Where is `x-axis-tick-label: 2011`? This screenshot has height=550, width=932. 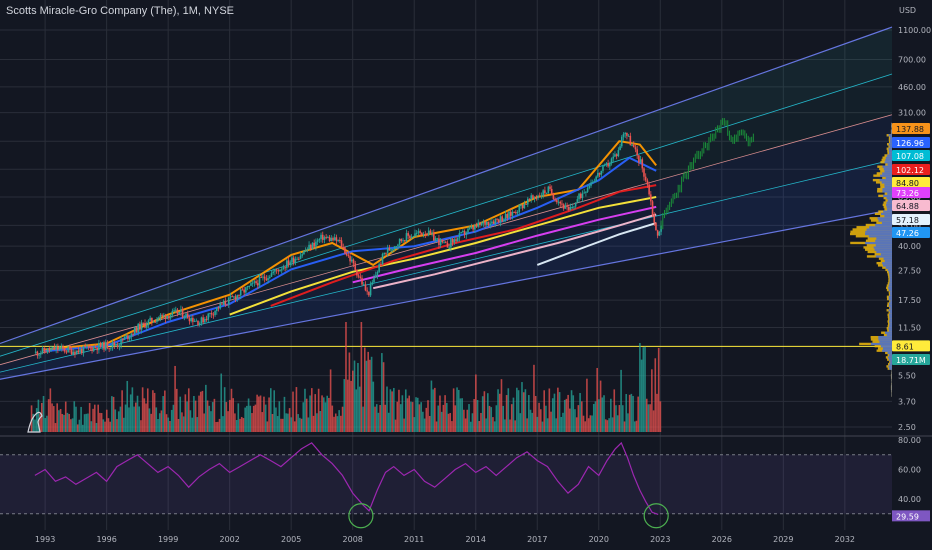 x-axis-tick-label: 2011 is located at coordinates (414, 539).